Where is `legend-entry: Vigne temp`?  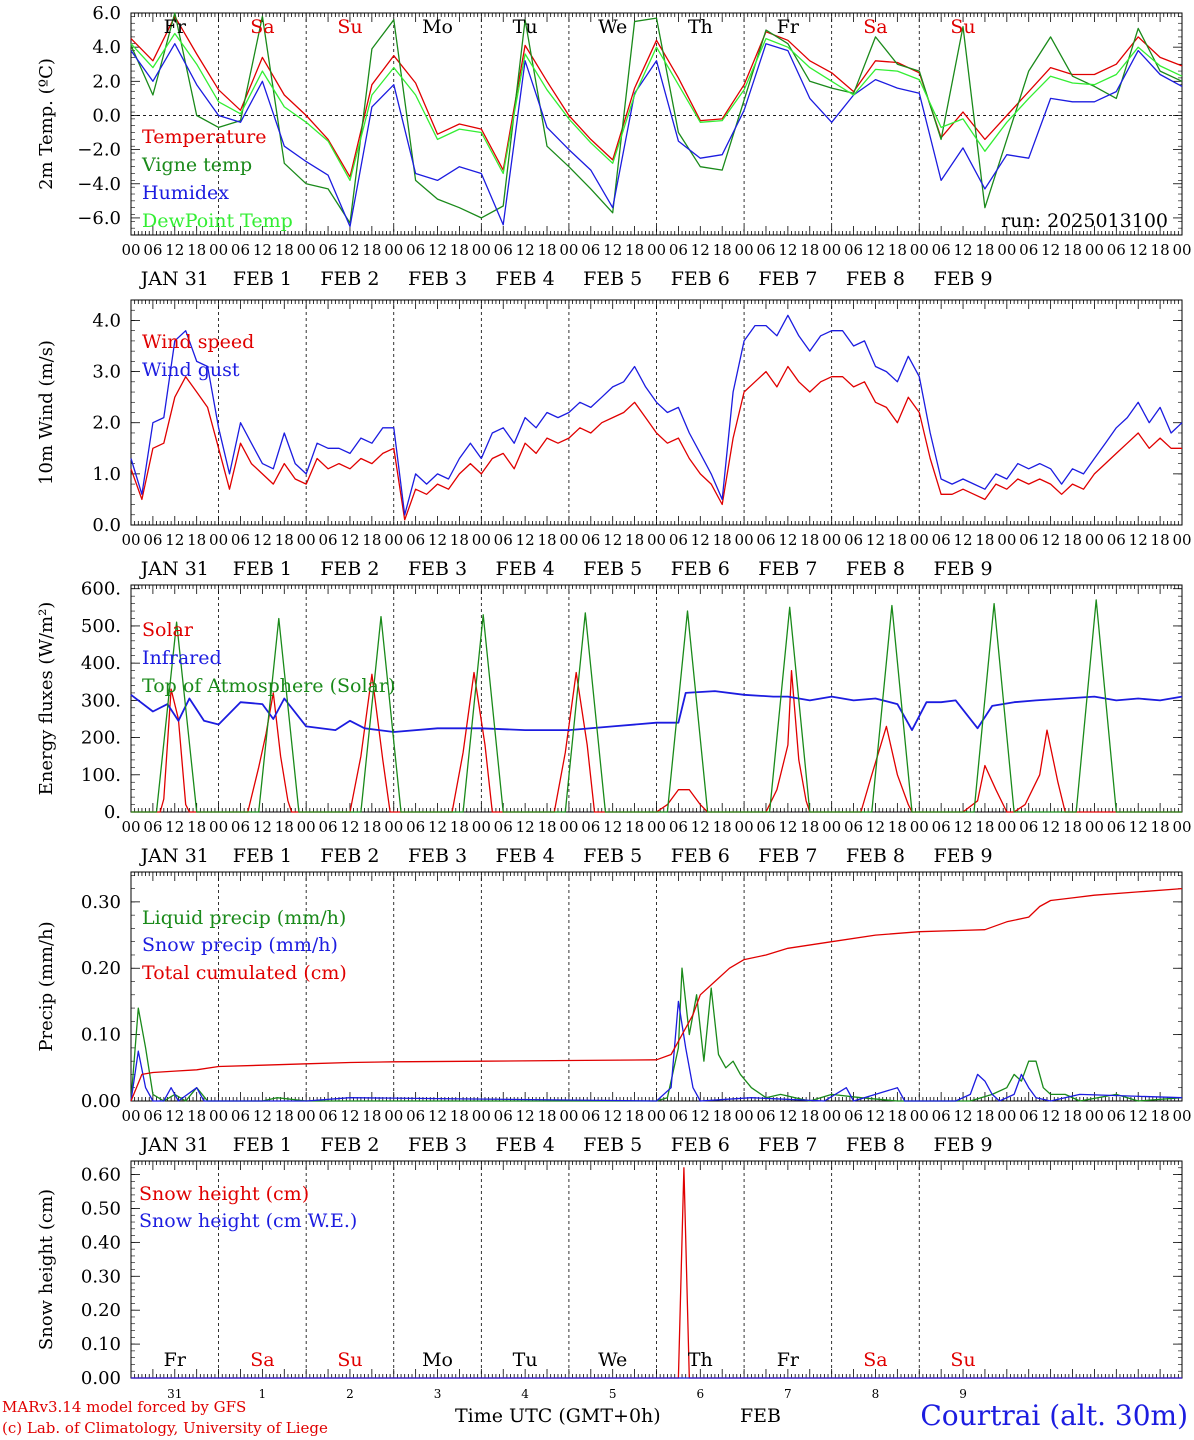
legend-entry: Vigne temp is located at coordinates (196, 165).